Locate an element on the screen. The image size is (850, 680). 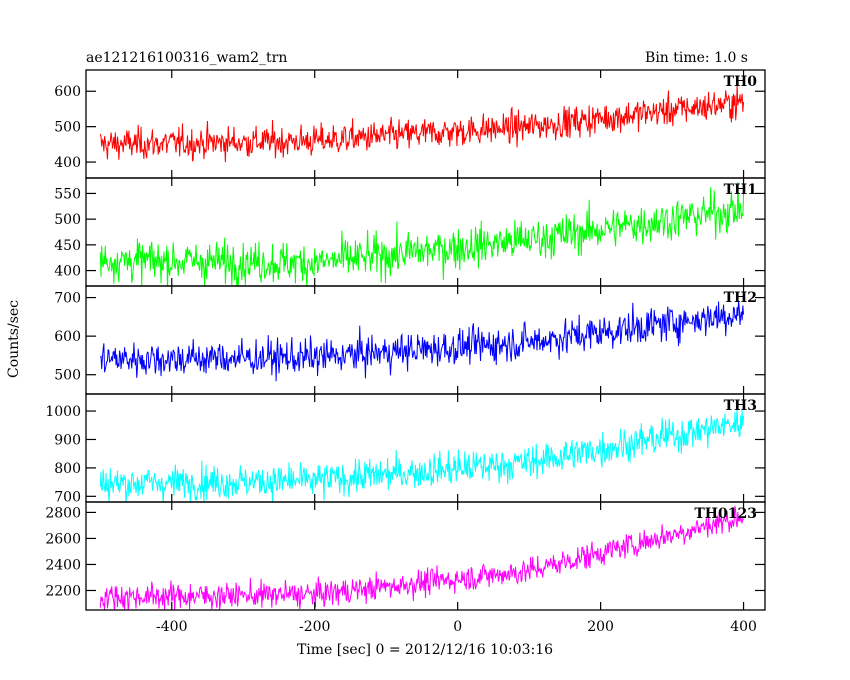
panel-th3: 700 800 900 1000 TH3 is located at coordinates (405, 449).